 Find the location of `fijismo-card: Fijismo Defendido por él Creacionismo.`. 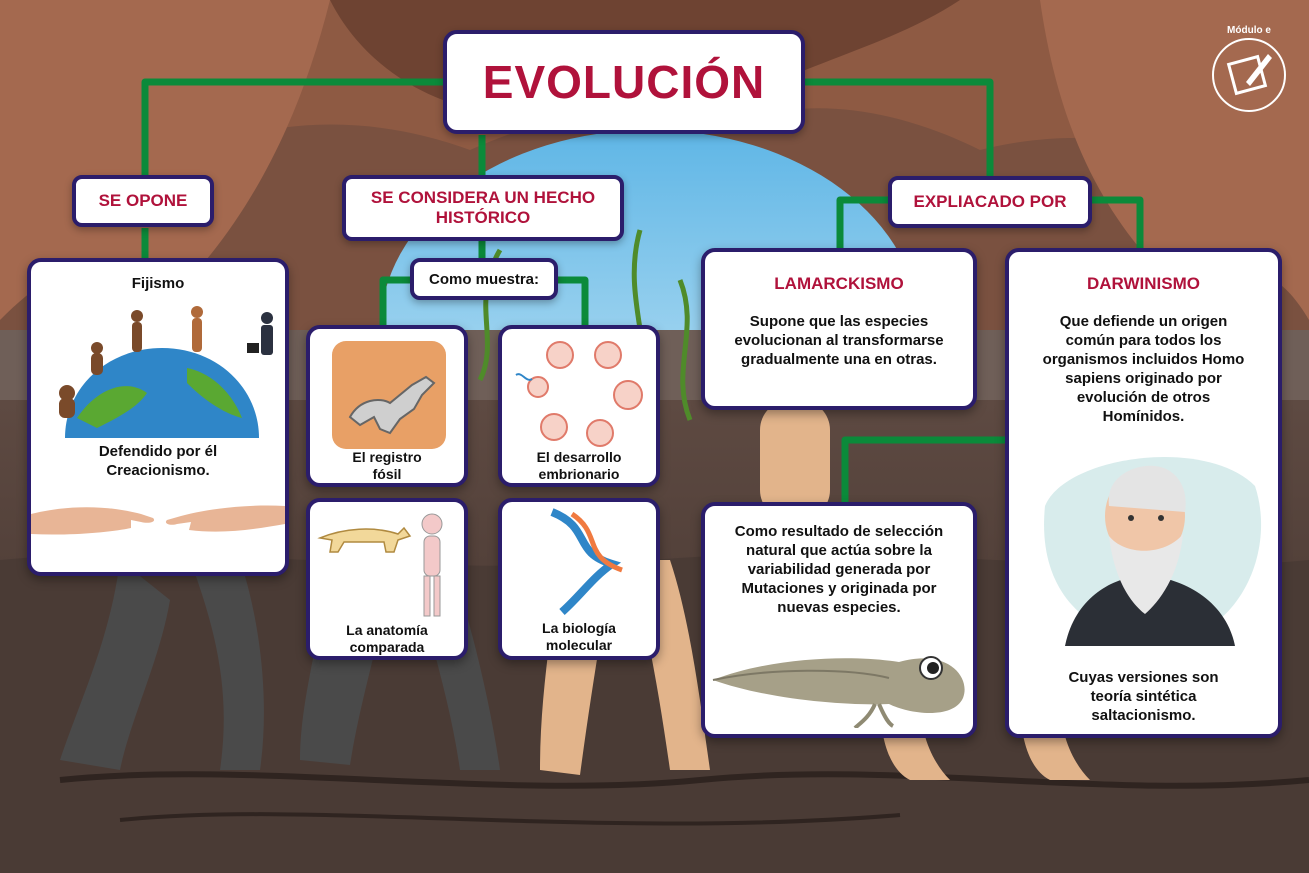

fijismo-card: Fijismo Defendido por él Creacionismo. is located at coordinates (158, 417).